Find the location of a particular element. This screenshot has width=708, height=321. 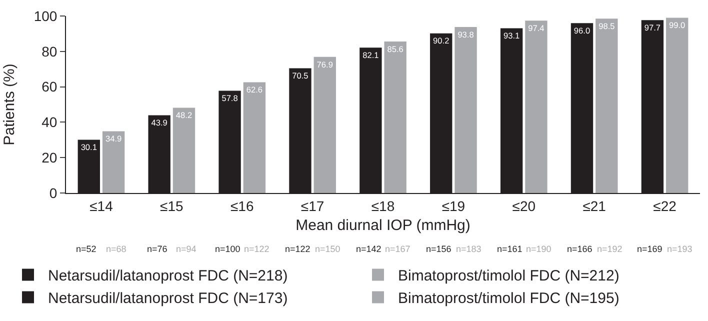

data-label: 34.9 is located at coordinates (113, 139).